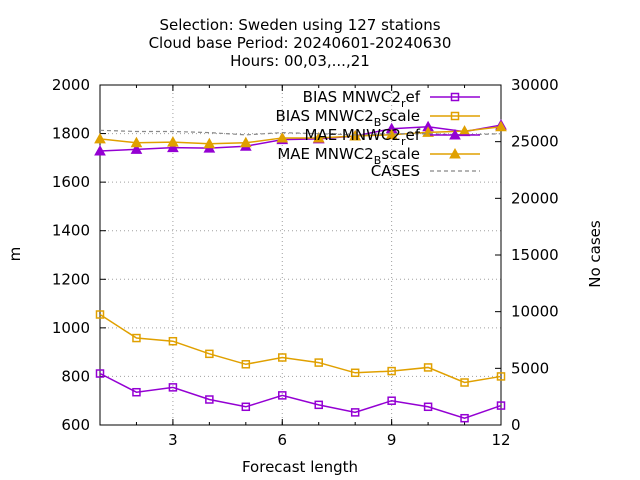 The image size is (640, 480). What do you see at coordinates (71, 85) in the screenshot?
I see `y-tick-label: 2000` at bounding box center [71, 85].